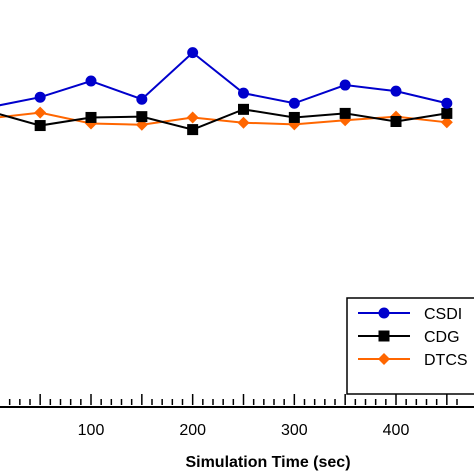  I want to click on legend-label: DTCS, so click(446, 360).